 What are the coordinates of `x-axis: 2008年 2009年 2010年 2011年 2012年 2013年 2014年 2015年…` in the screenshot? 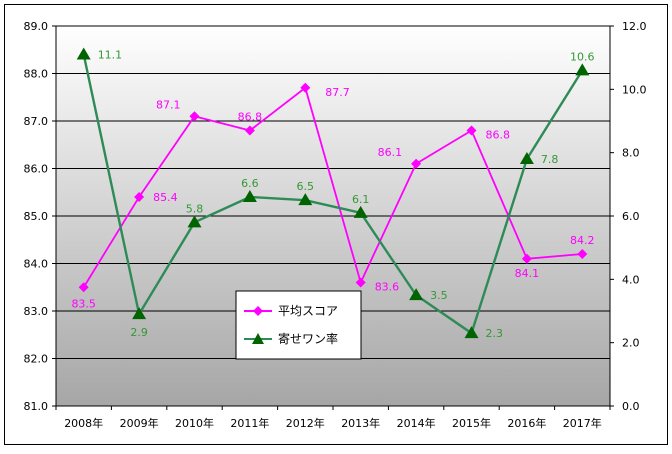 It's located at (333, 418).